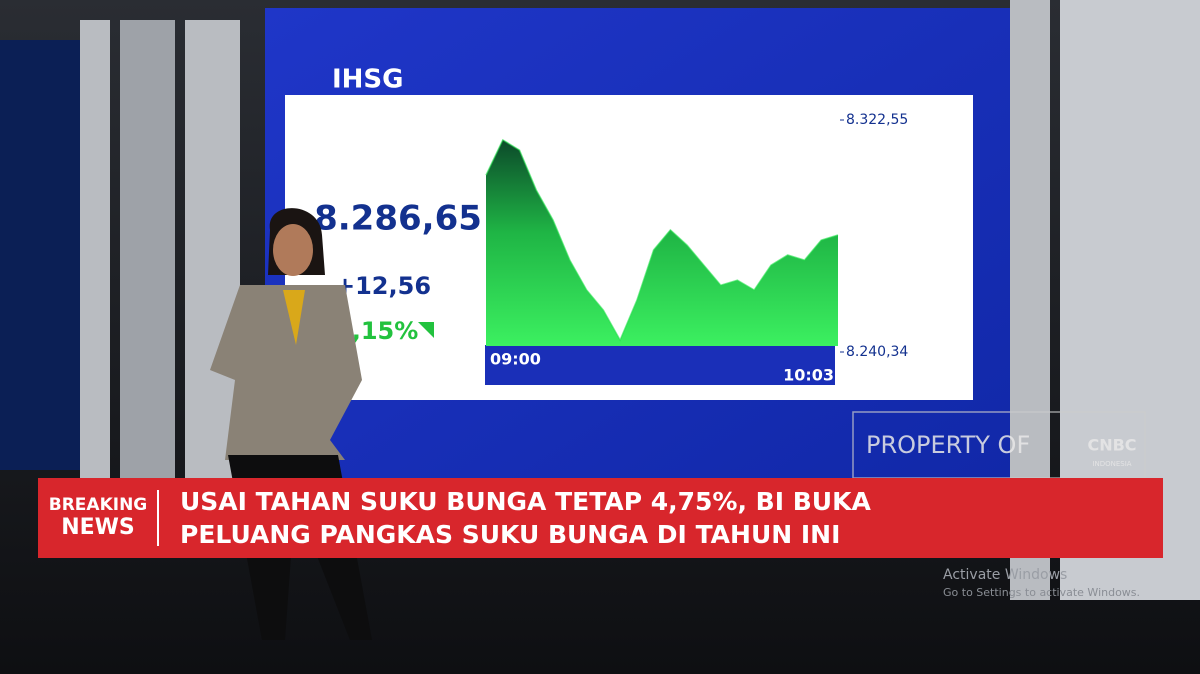  What do you see at coordinates (40, 255) in the screenshot?
I see `side-screen` at bounding box center [40, 255].